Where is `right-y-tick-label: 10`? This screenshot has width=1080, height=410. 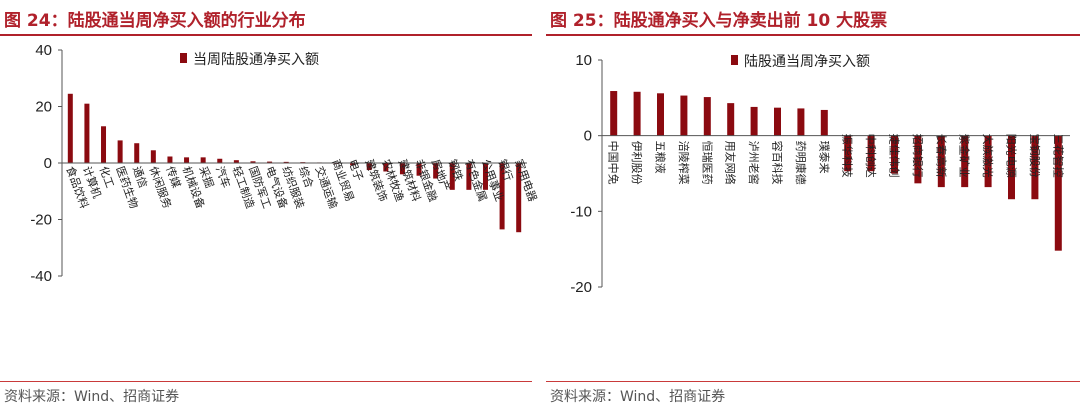
right-y-tick-label: 10 is located at coordinates (583, 60).